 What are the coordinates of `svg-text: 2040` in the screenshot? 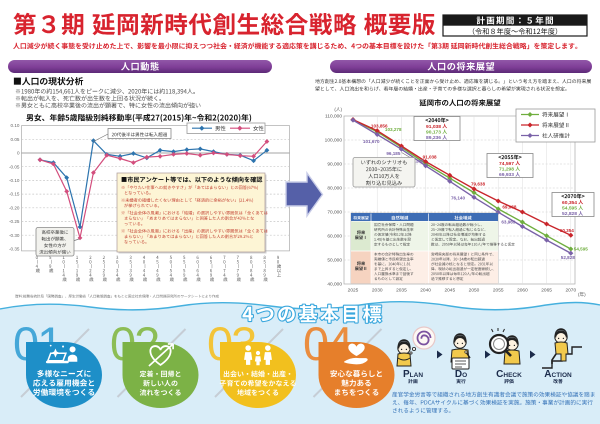 It's located at (425, 291).